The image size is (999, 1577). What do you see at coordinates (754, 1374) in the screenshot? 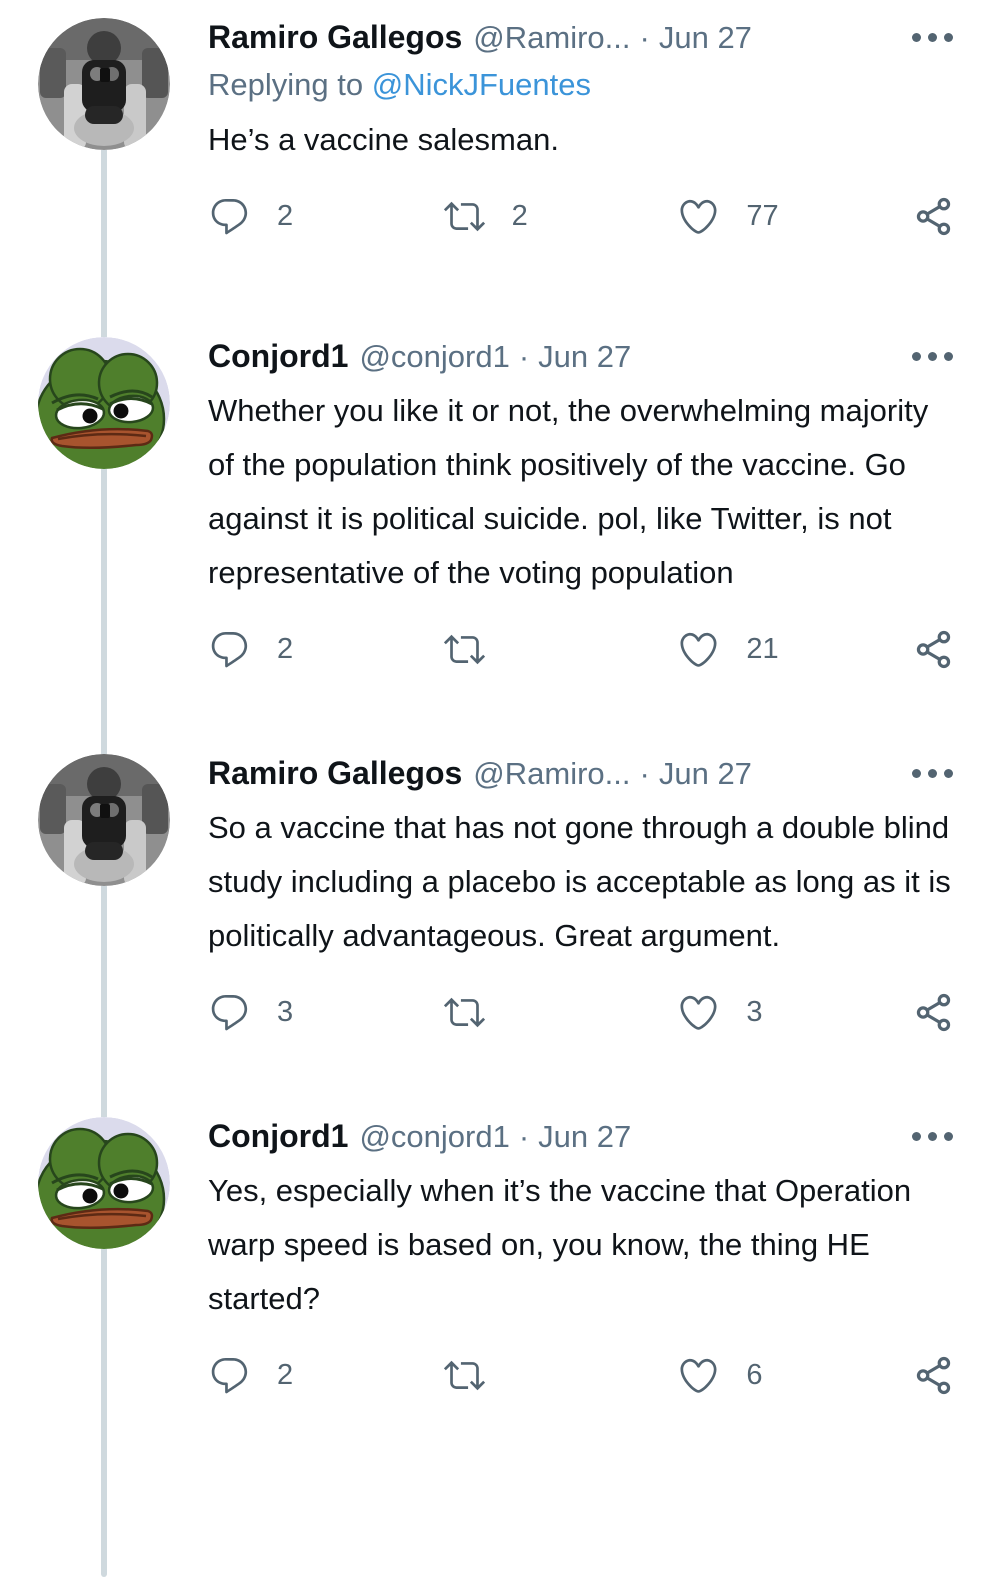
I see `like-count: 6` at bounding box center [754, 1374].